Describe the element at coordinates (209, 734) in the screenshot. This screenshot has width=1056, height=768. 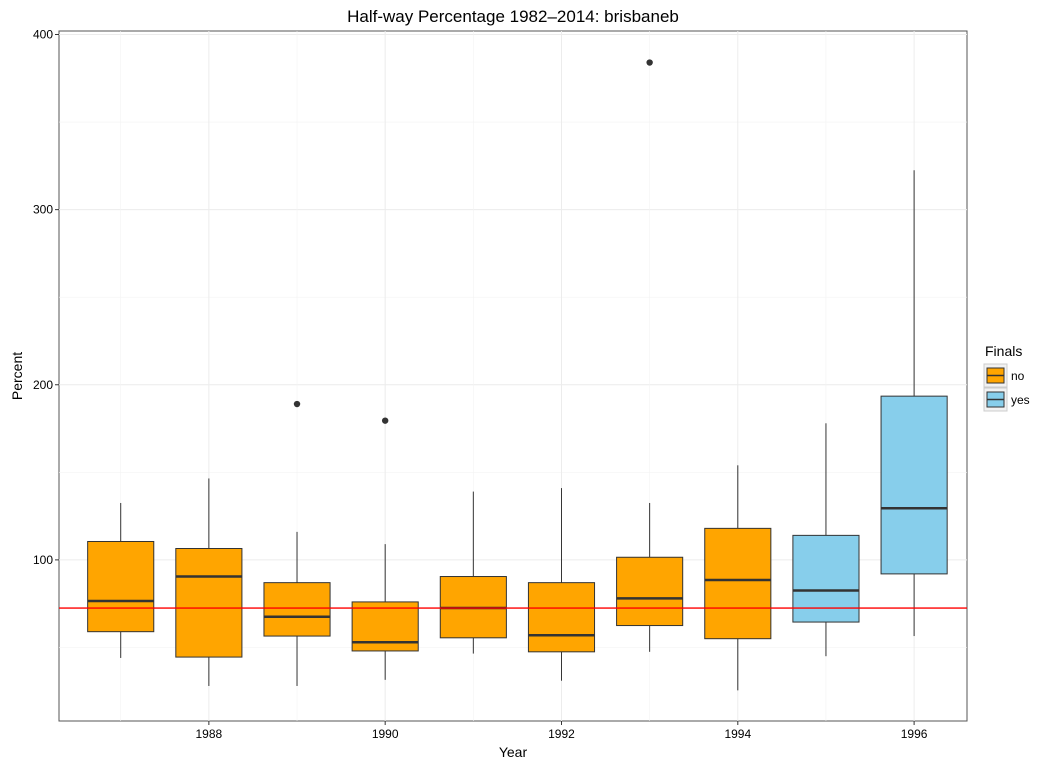
I see `x-tick-label: 1988` at that location.